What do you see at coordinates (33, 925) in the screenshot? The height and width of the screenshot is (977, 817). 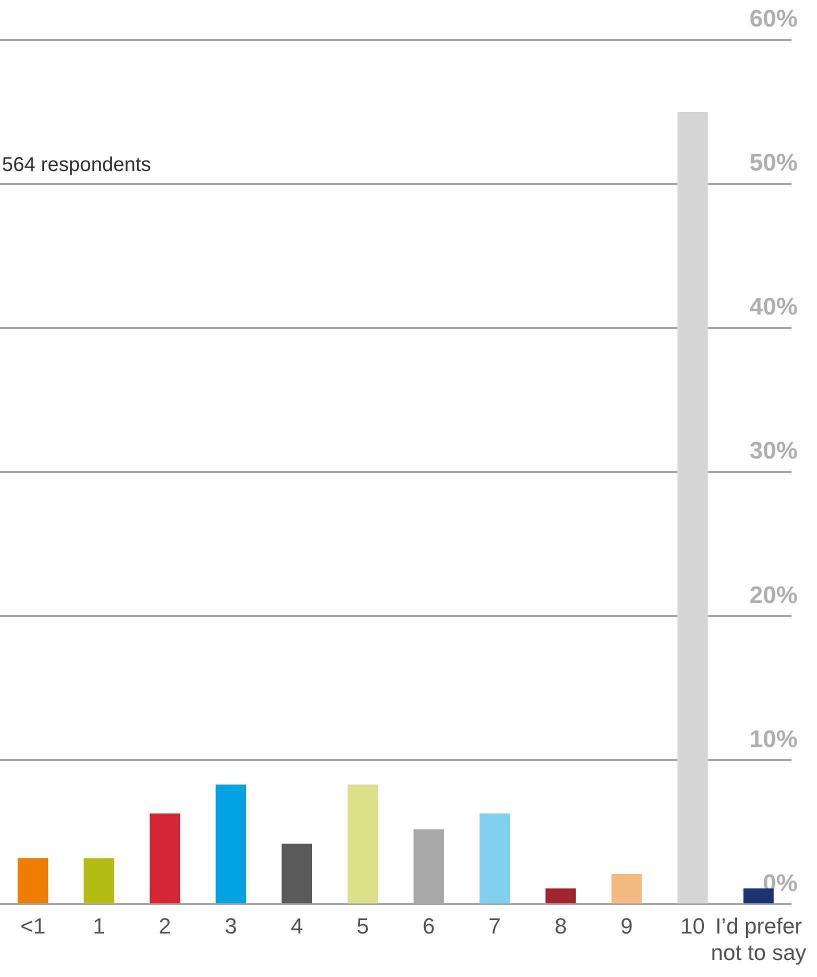 I see `x-tick-label: <1` at bounding box center [33, 925].